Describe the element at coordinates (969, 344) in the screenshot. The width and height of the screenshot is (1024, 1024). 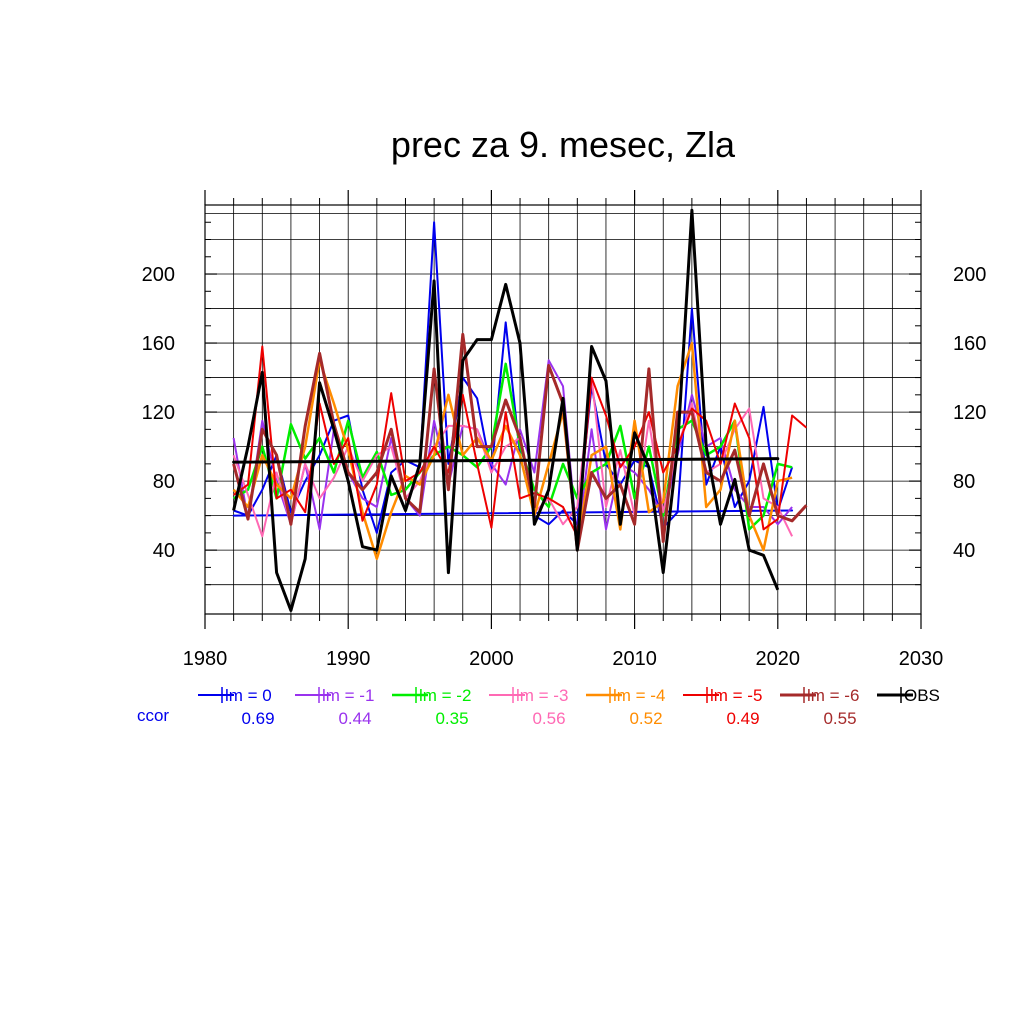
I see `y-tick-label-right: 160` at that location.